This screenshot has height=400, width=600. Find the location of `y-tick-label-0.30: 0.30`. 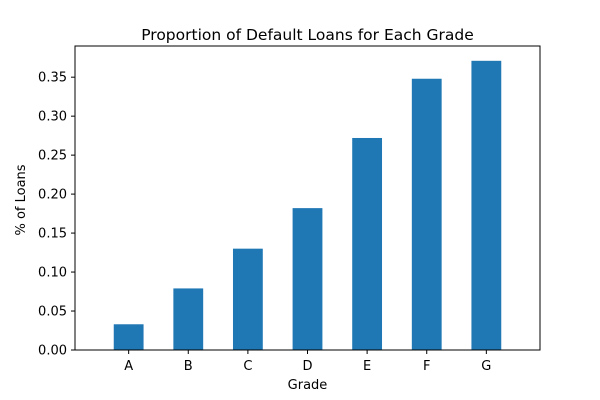

y-tick-label-0.30: 0.30 is located at coordinates (52, 117).